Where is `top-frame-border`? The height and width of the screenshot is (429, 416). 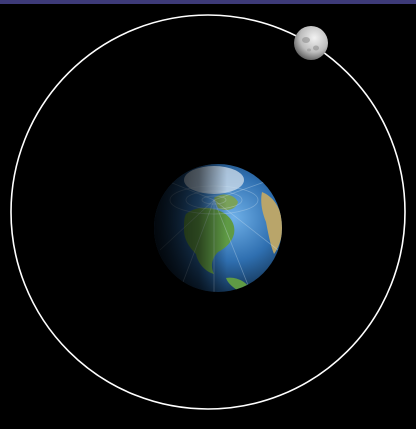
top-frame-border is located at coordinates (208, 2).